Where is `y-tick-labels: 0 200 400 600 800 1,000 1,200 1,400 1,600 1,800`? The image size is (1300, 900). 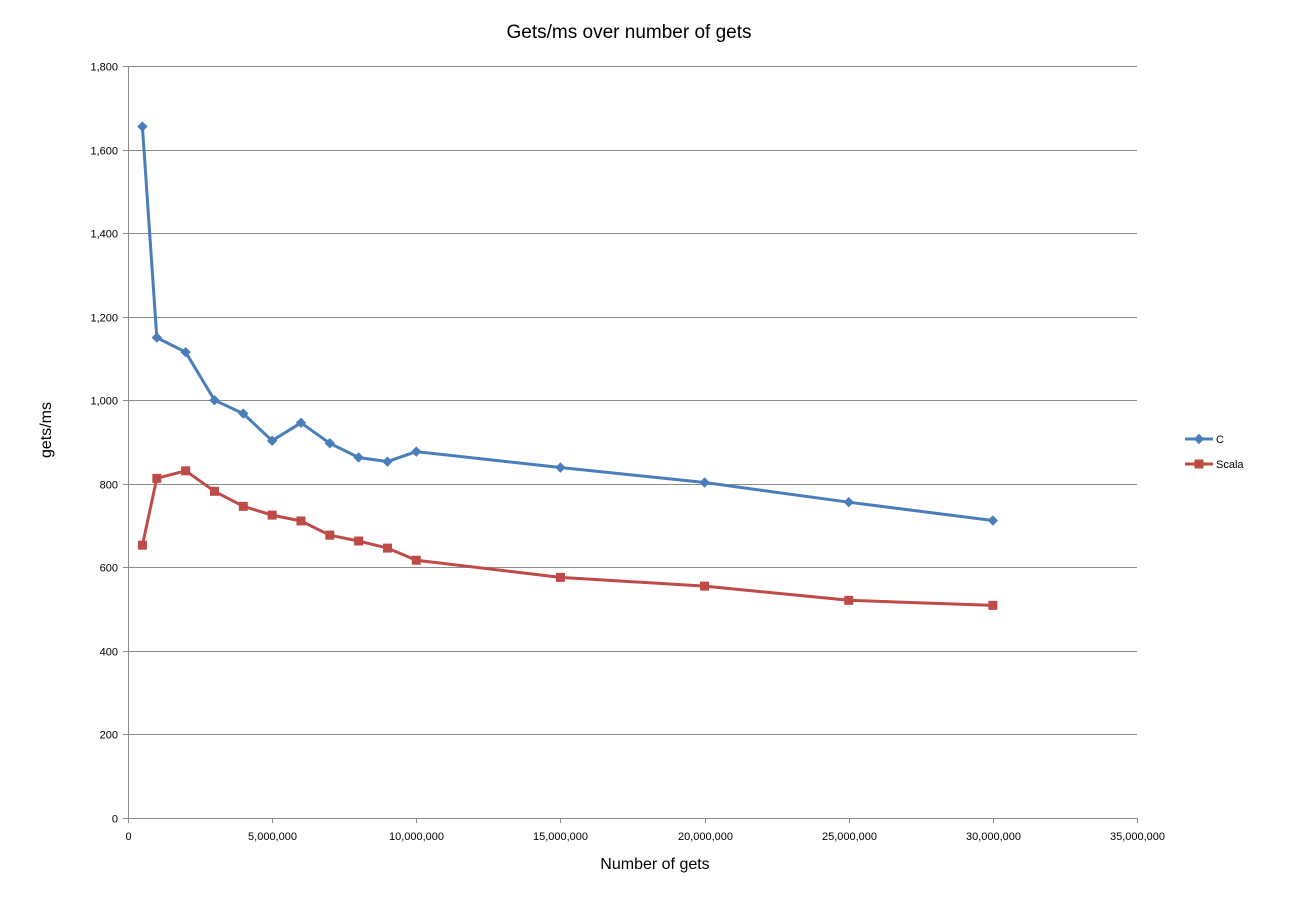
y-tick-labels: 0 200 400 600 800 1,000 1,200 1,400 1,600 1,800 is located at coordinates (104, 444).